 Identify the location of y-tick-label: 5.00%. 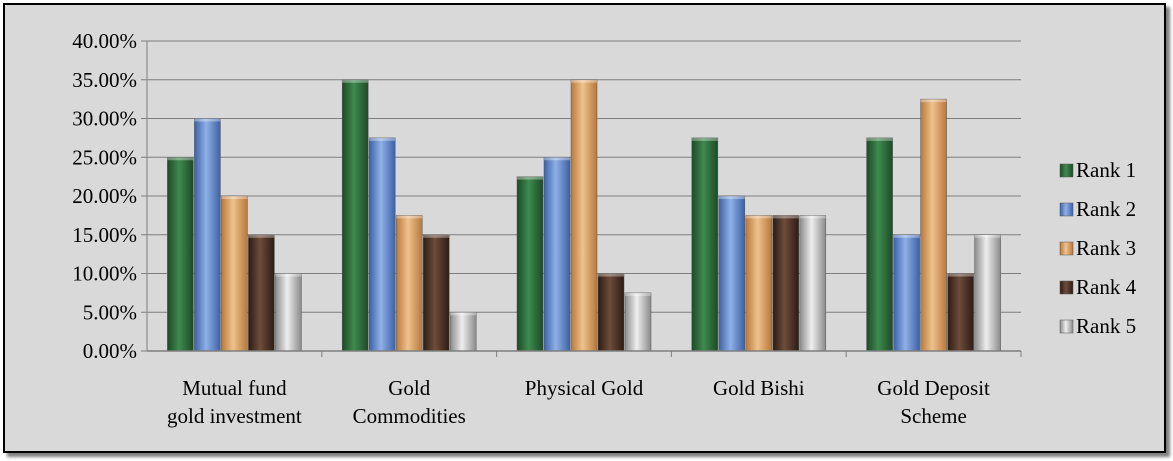
(110, 312).